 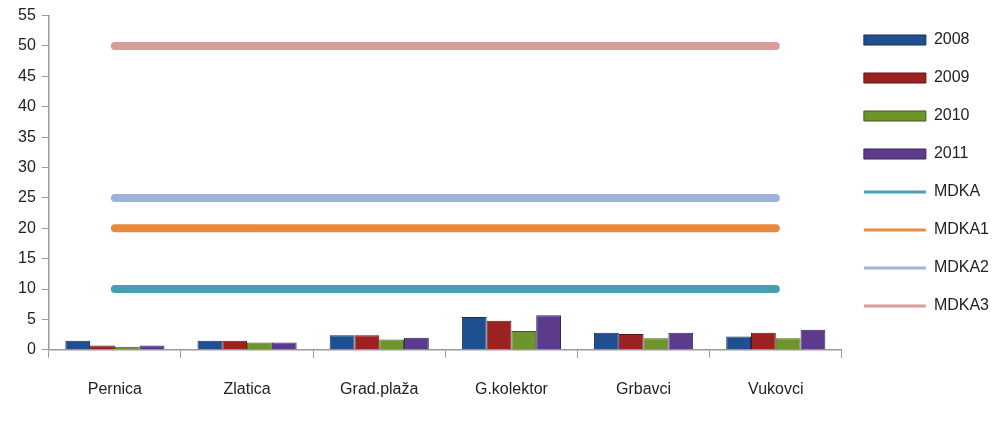 I want to click on legend-label: MDKA2, so click(x=961, y=267).